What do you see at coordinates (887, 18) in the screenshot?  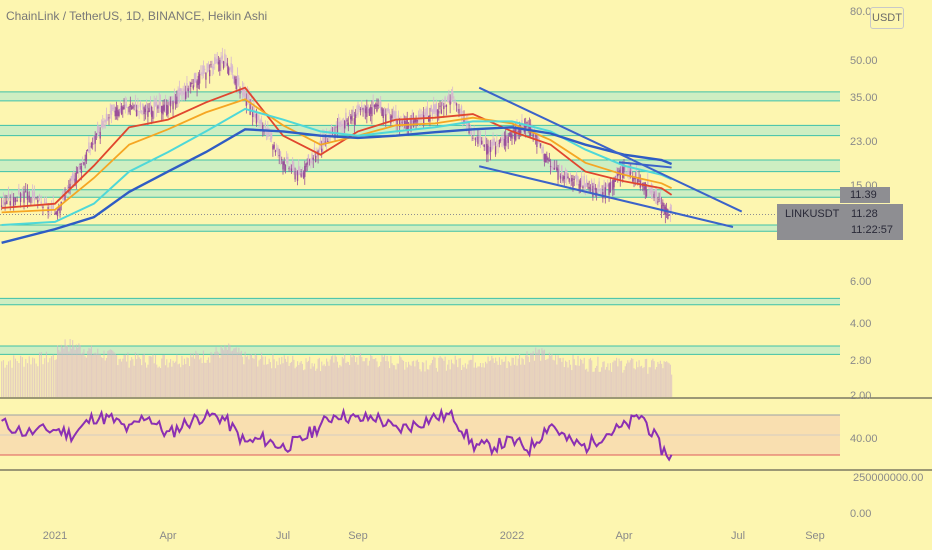 I see `currency-badge: USDT` at bounding box center [887, 18].